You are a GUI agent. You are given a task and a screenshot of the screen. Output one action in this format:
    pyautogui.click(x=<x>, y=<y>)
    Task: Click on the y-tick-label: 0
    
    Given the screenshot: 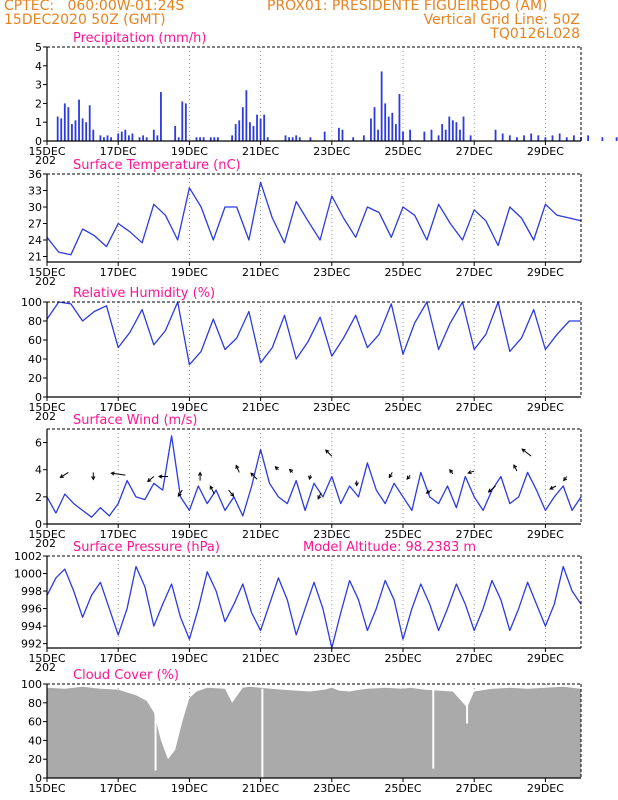 What is the action you would take?
    pyautogui.click(x=38, y=524)
    